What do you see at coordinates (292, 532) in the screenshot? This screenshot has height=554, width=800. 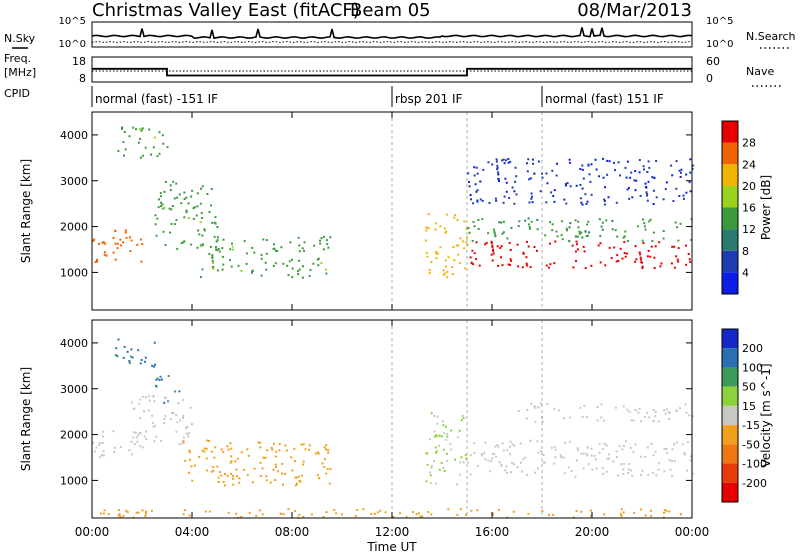 I see `x-tick-label: 08:00` at bounding box center [292, 532].